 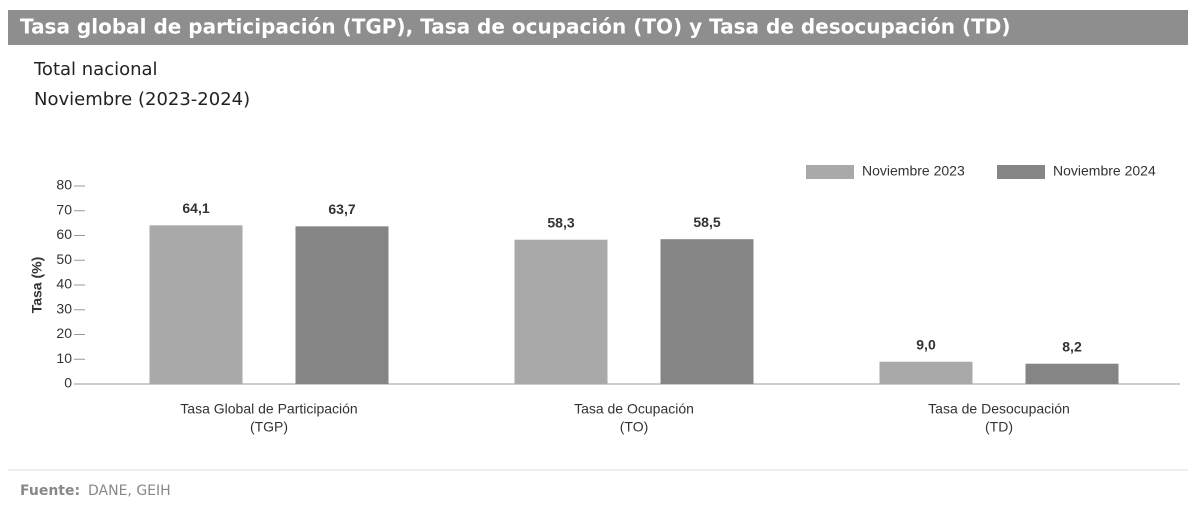 I want to click on y-tick-label: 70, so click(x=64, y=209).